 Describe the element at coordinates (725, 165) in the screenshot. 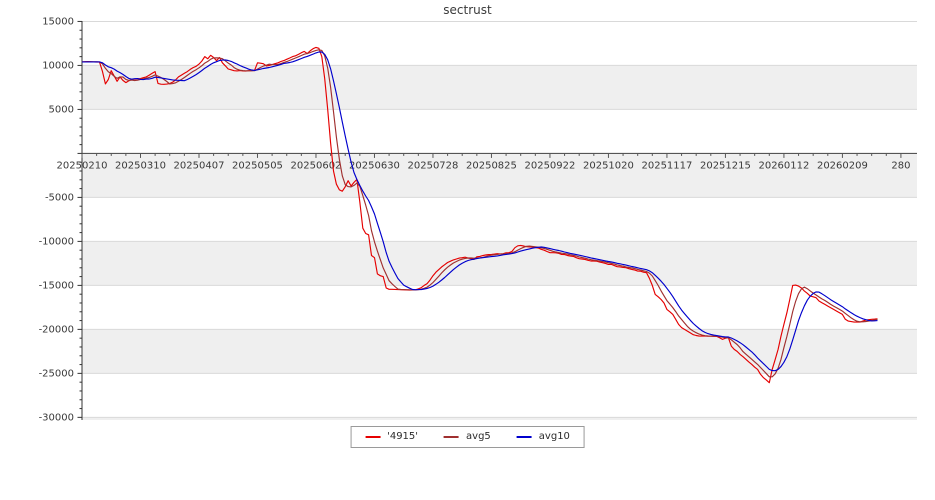

I see `x-tick-label: 20251215` at that location.